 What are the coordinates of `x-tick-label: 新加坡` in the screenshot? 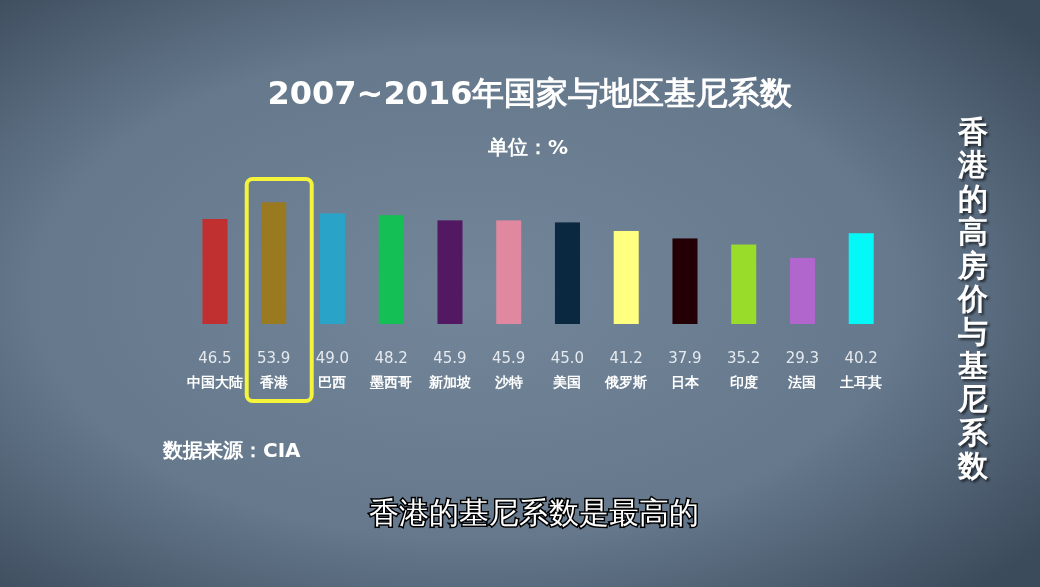 It's located at (449, 382).